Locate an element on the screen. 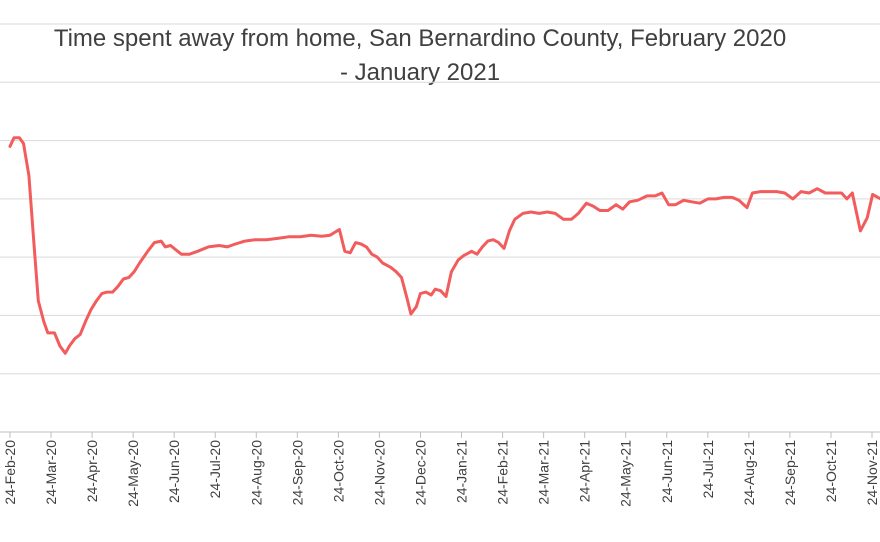 The image size is (880, 542). x-tick-label: 24-Jun-20 is located at coordinates (174, 471).